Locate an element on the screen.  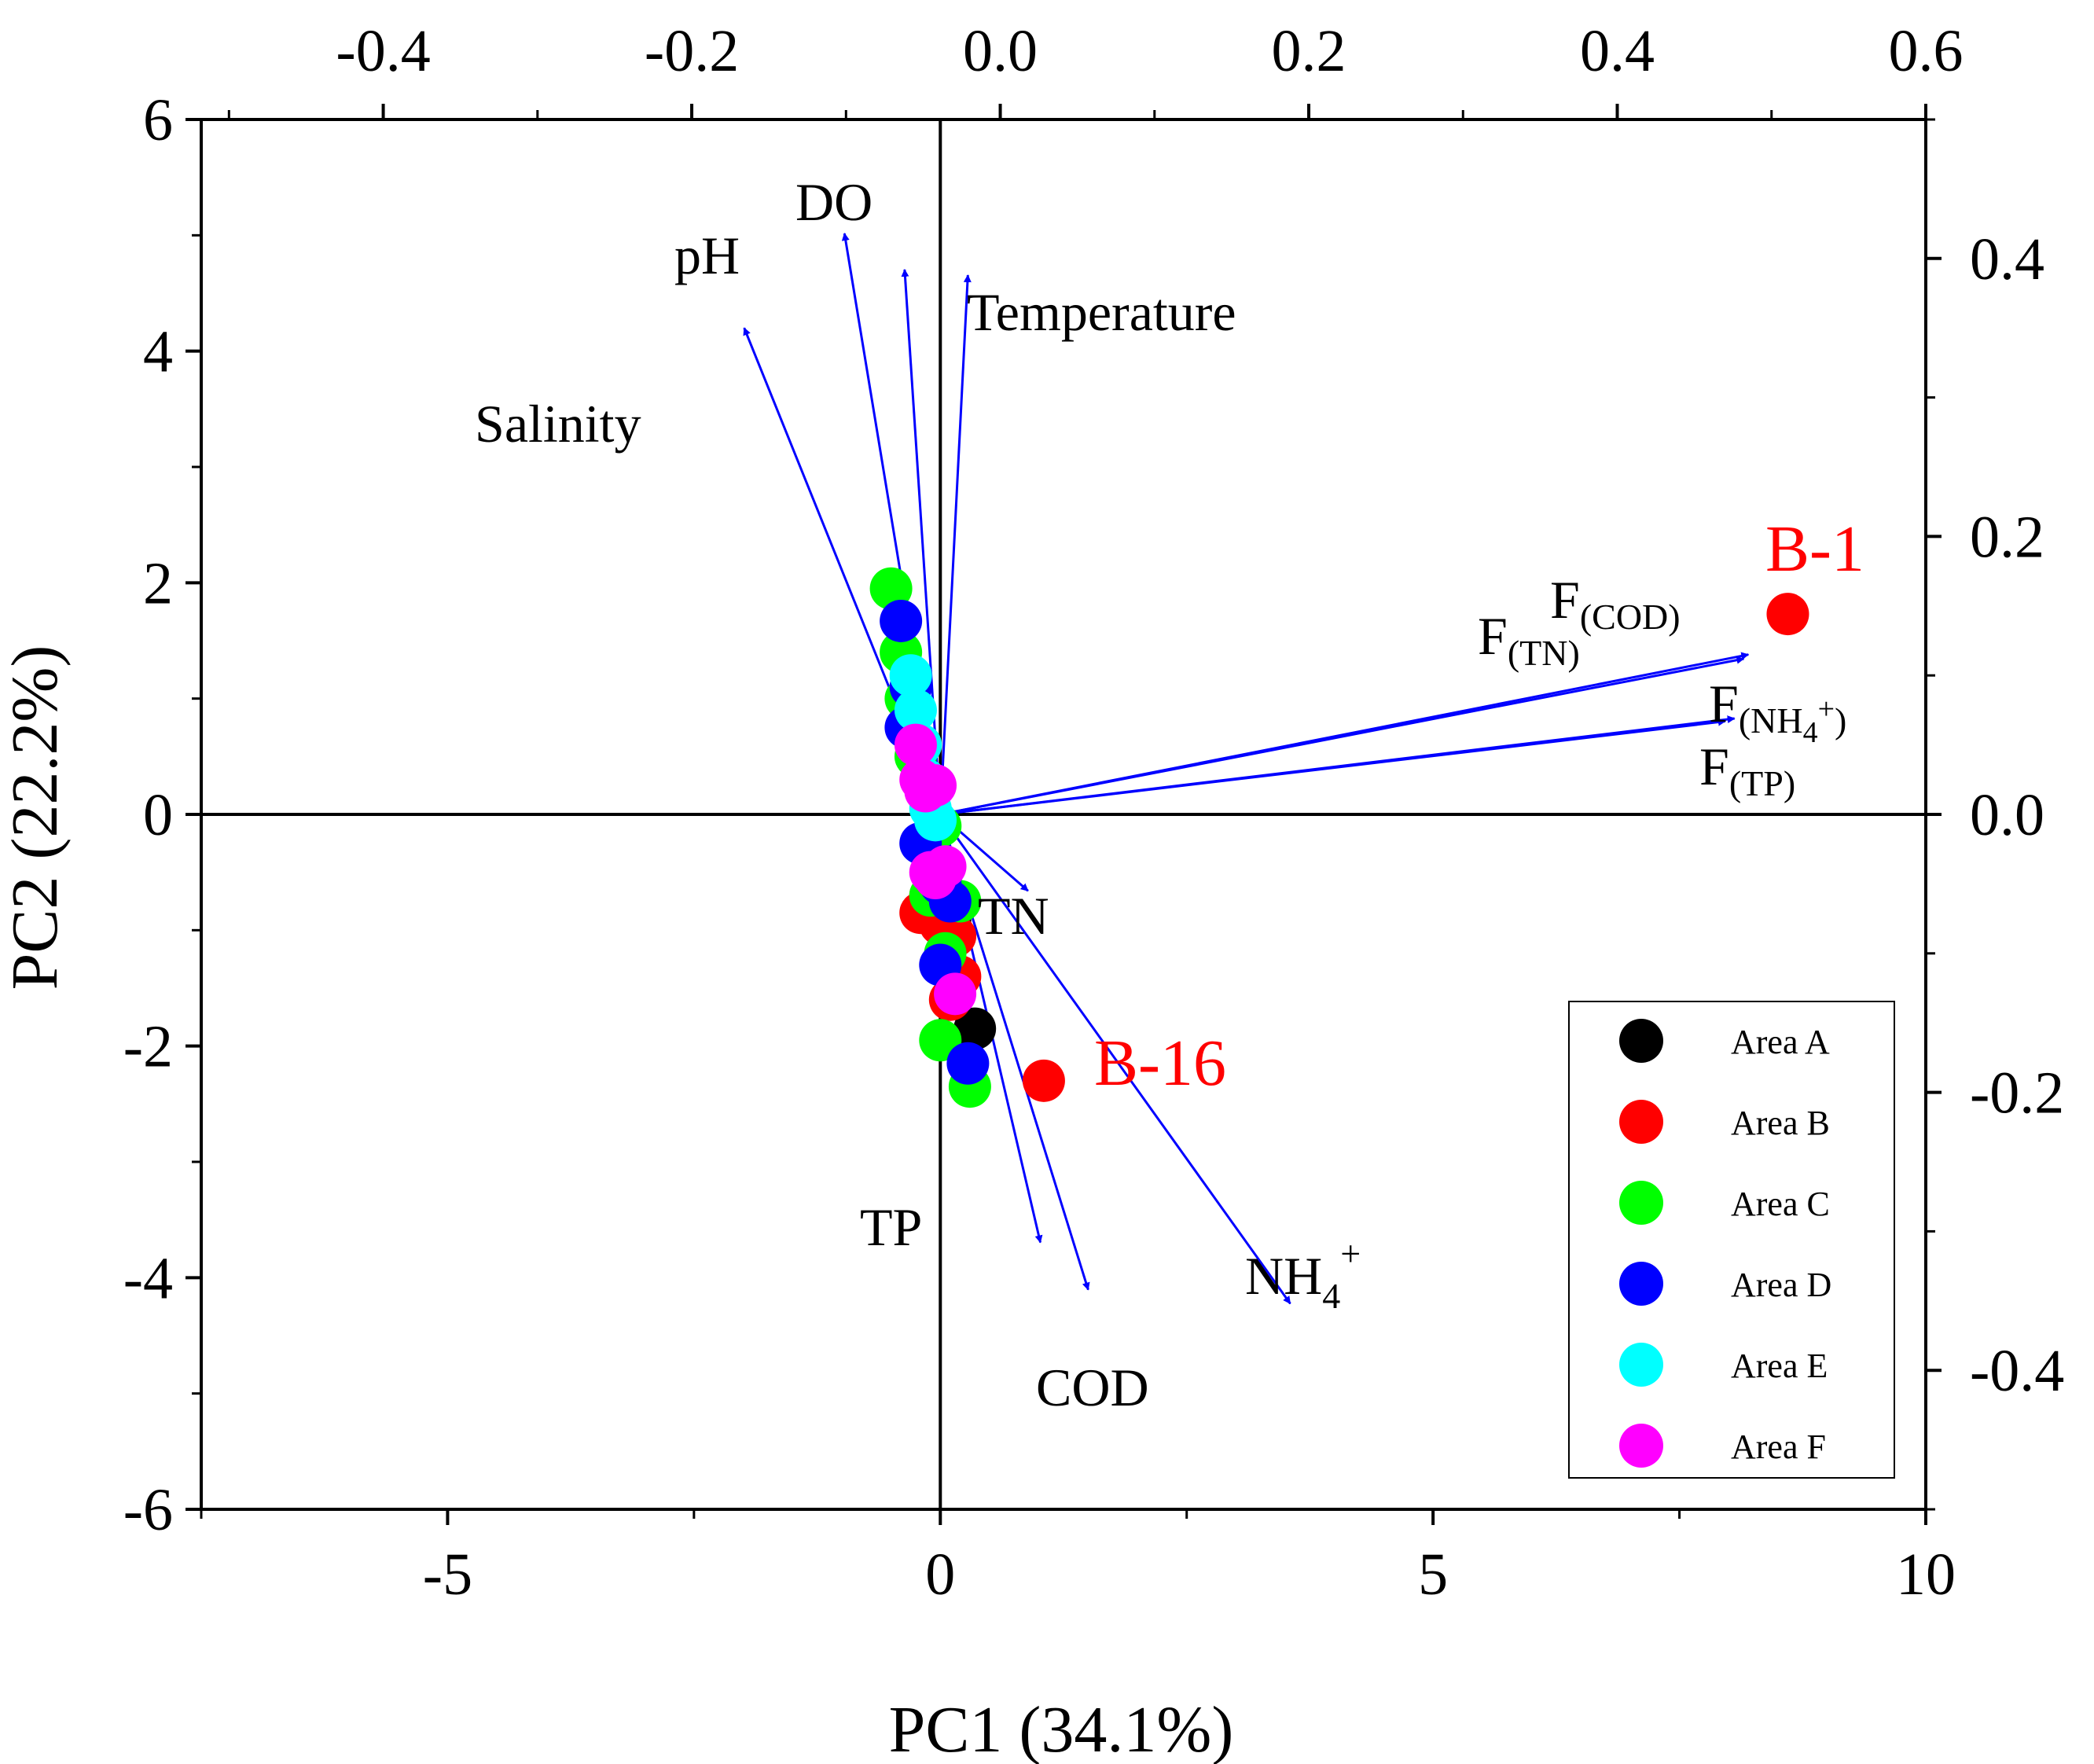
legend-marker-area-e is located at coordinates (1641, 1365).